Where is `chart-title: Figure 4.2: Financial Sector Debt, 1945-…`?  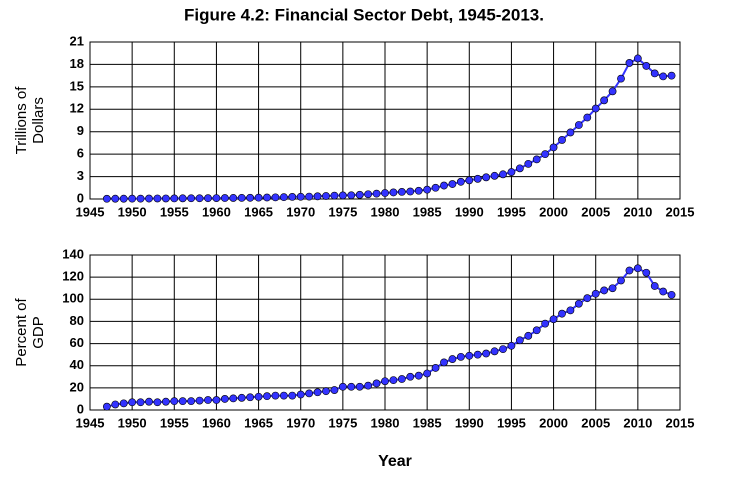 chart-title: Figure 4.2: Financial Sector Debt, 1945-… is located at coordinates (364, 14).